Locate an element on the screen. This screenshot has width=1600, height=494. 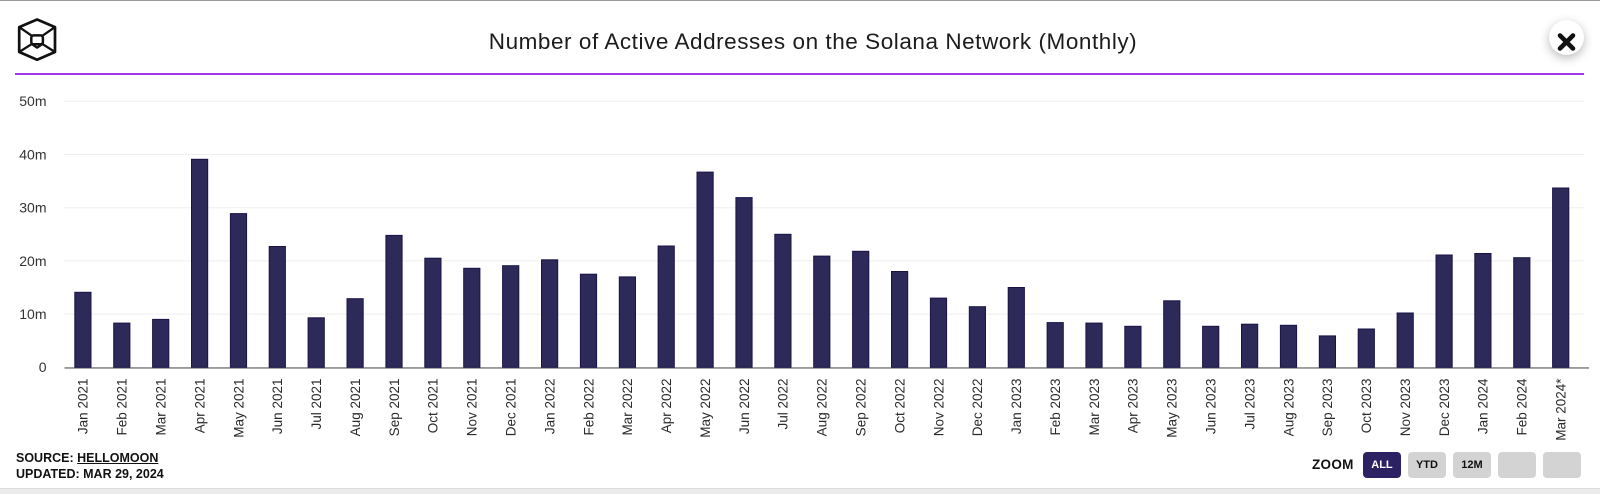
svg-text: May 2022 is located at coordinates (705, 408).